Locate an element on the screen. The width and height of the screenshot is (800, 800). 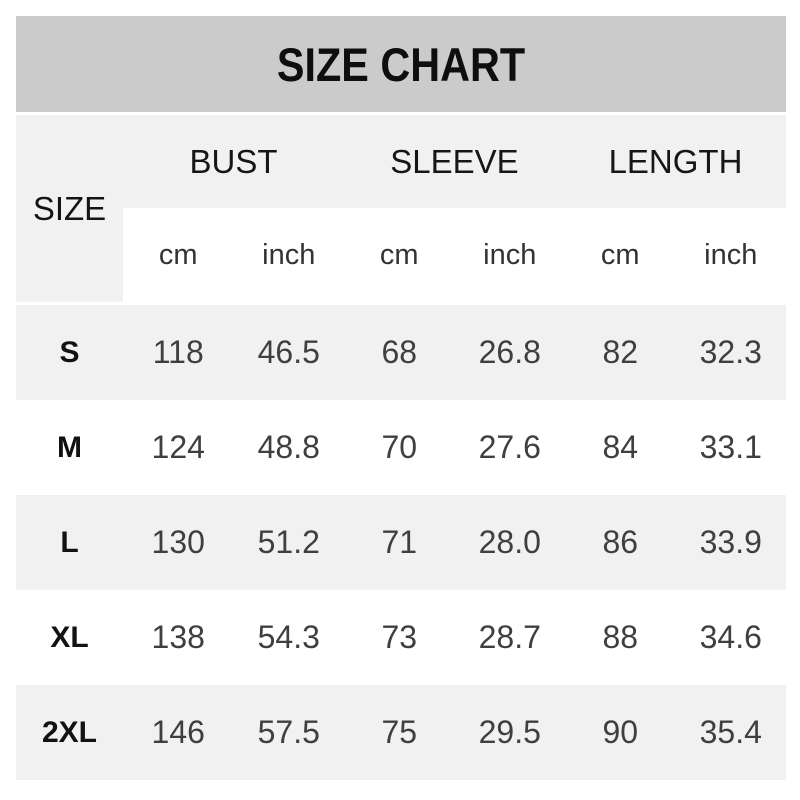
table-cell: 130 is located at coordinates (178, 542).